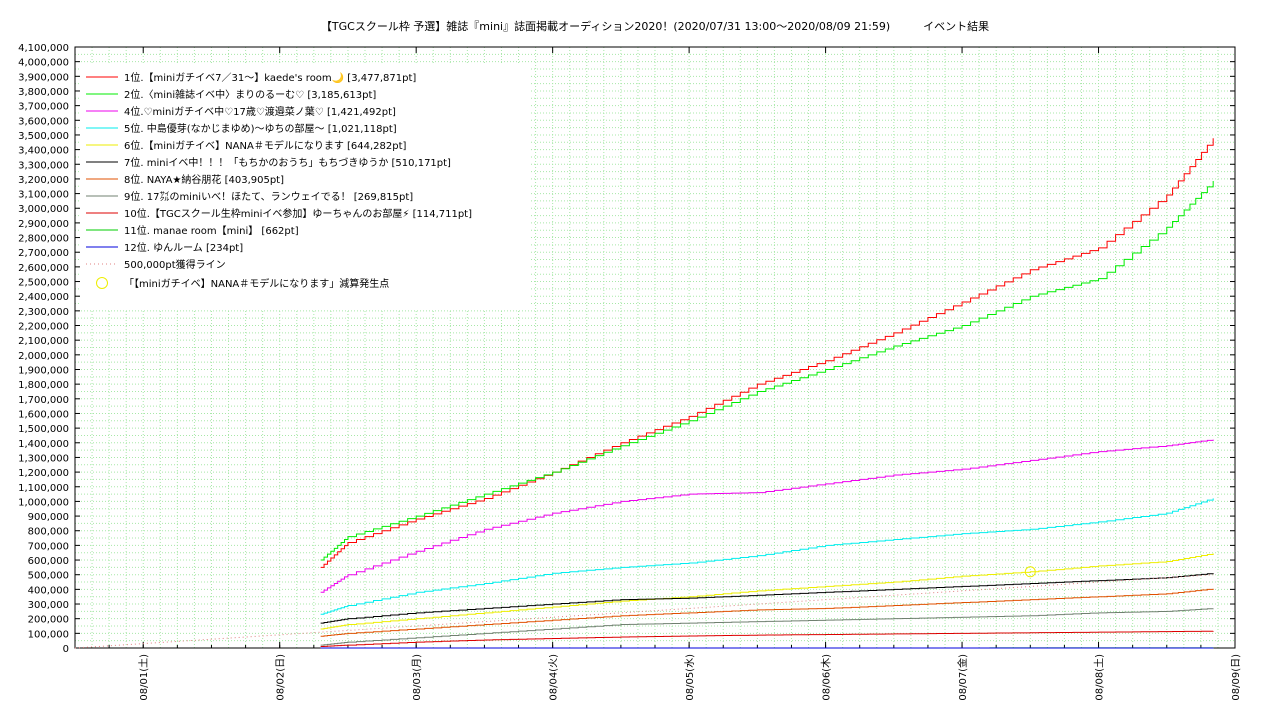 Image resolution: width=1280 pixels, height=720 pixels. What do you see at coordinates (48, 576) in the screenshot?
I see `y-tick-label: 500,000` at bounding box center [48, 576].